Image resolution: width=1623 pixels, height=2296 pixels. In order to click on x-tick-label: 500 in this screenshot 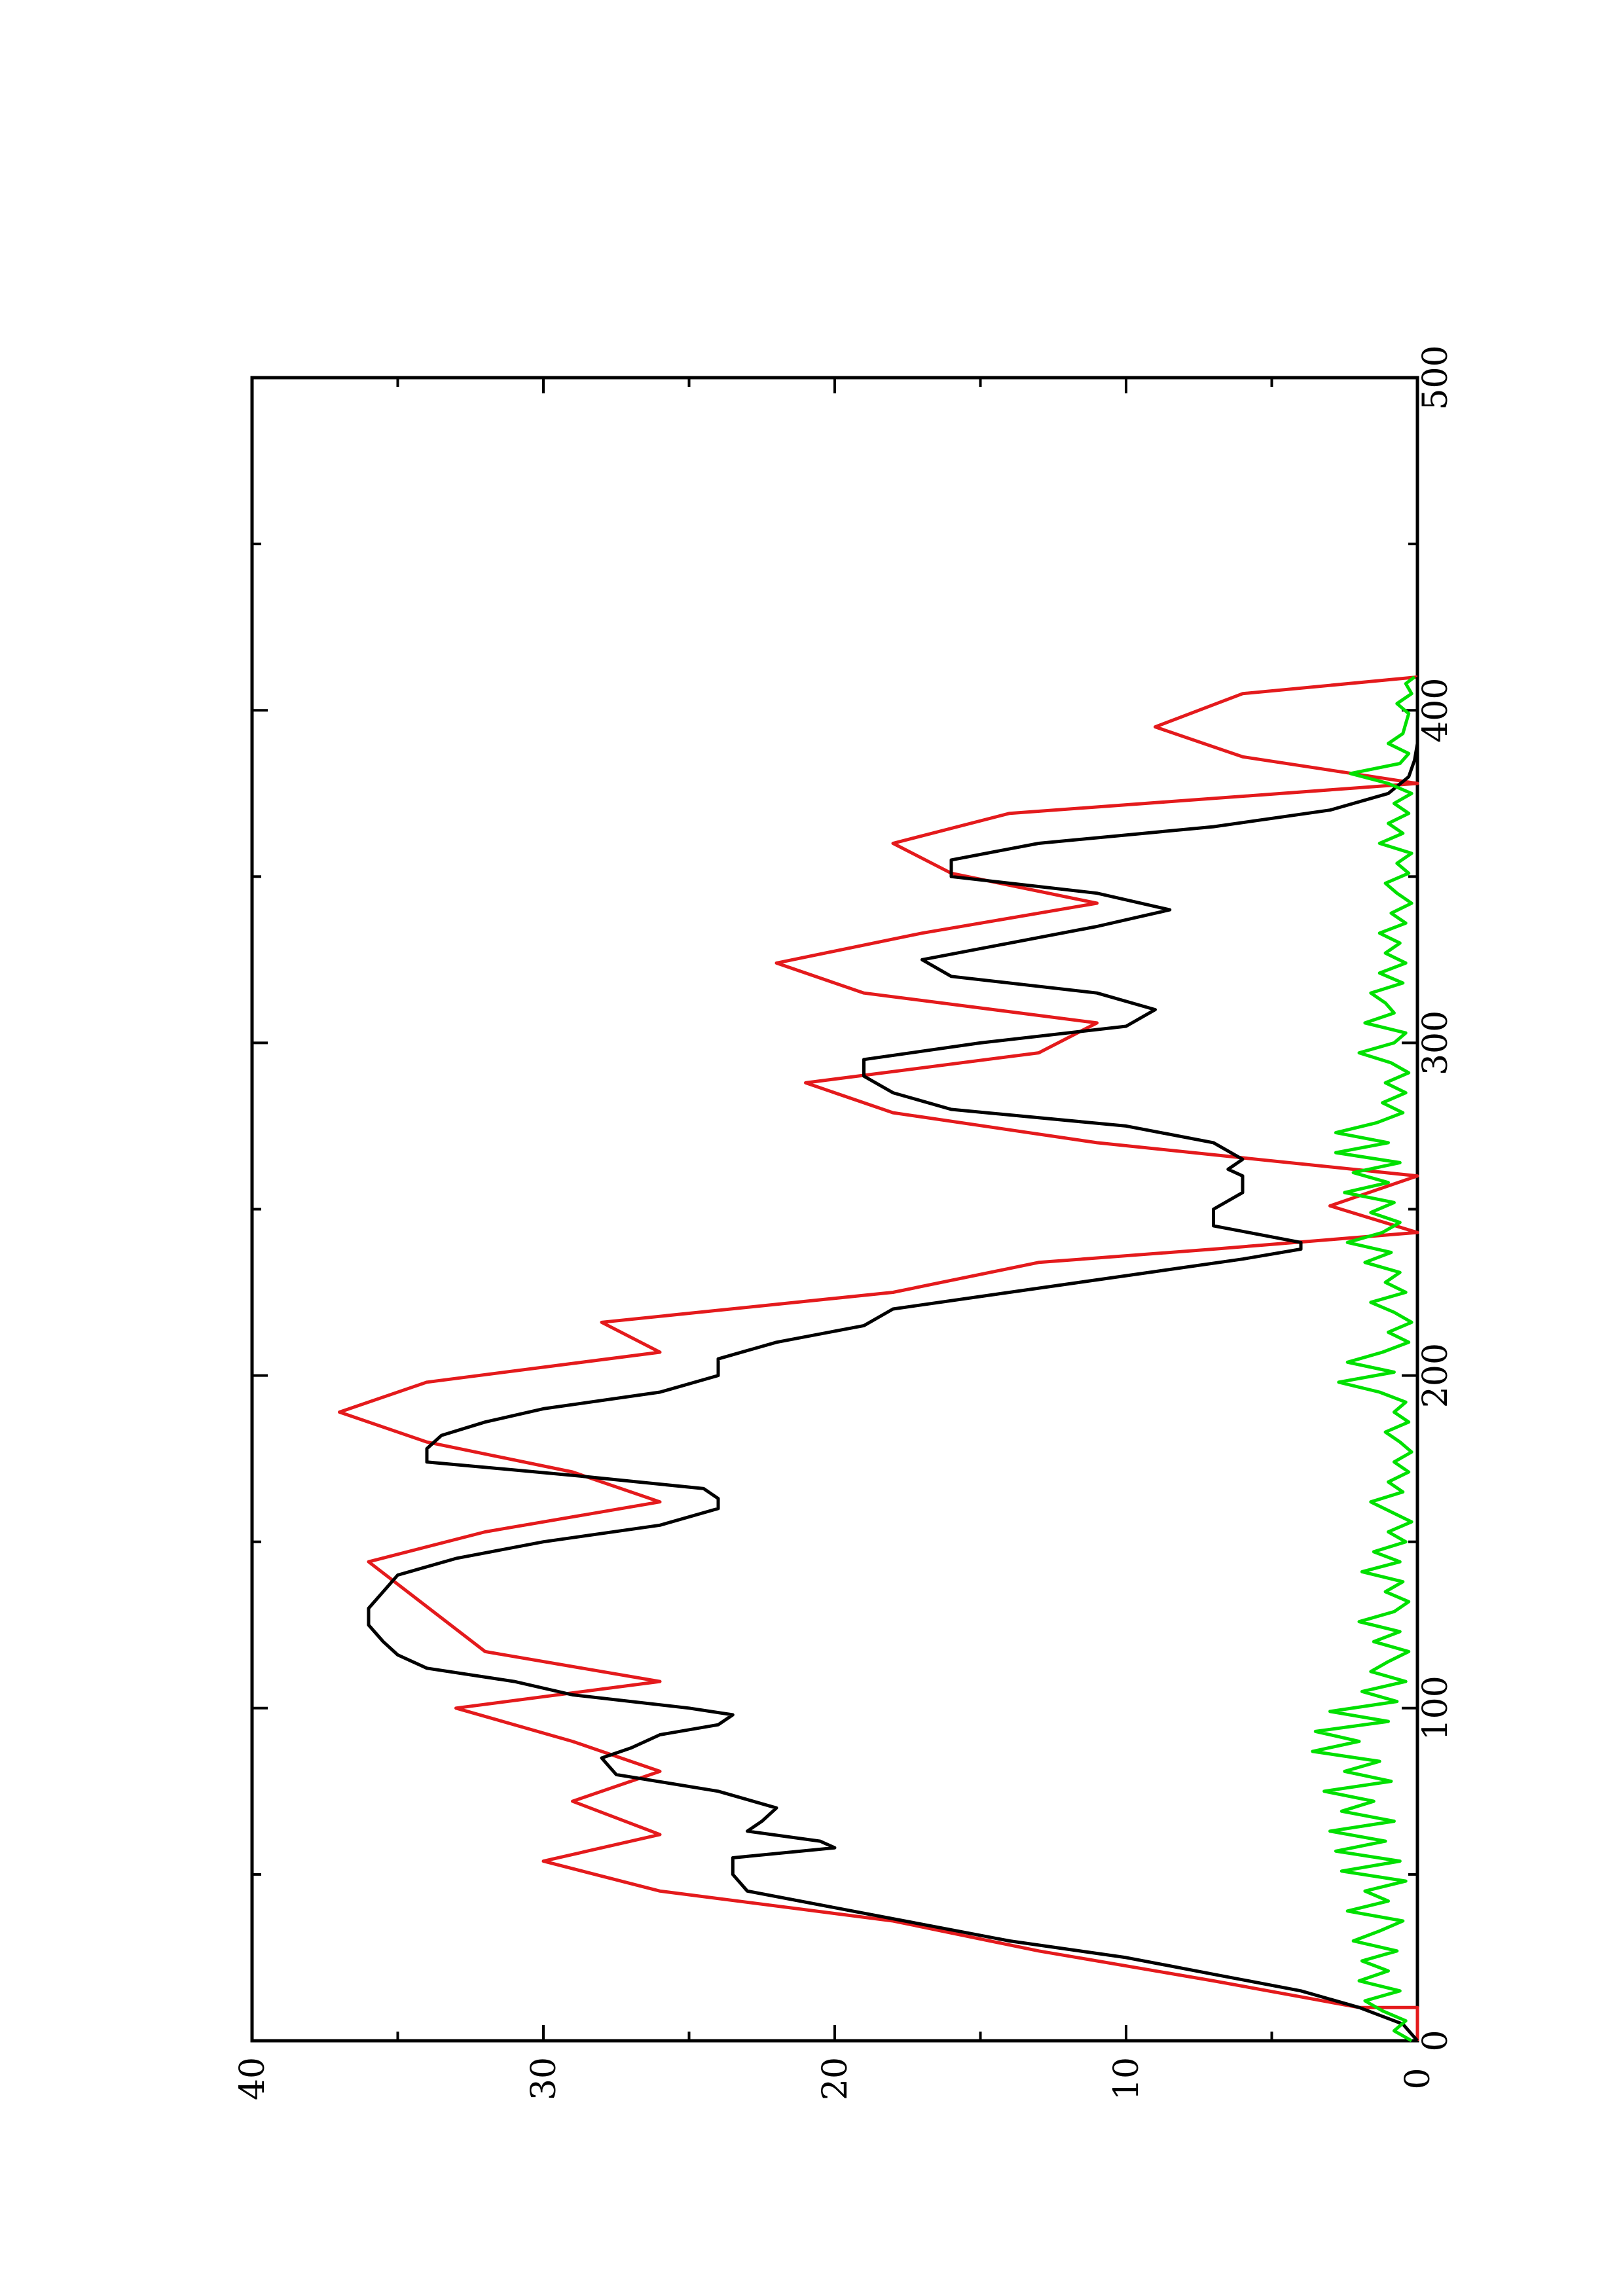, I will do `click(1435, 377)`.